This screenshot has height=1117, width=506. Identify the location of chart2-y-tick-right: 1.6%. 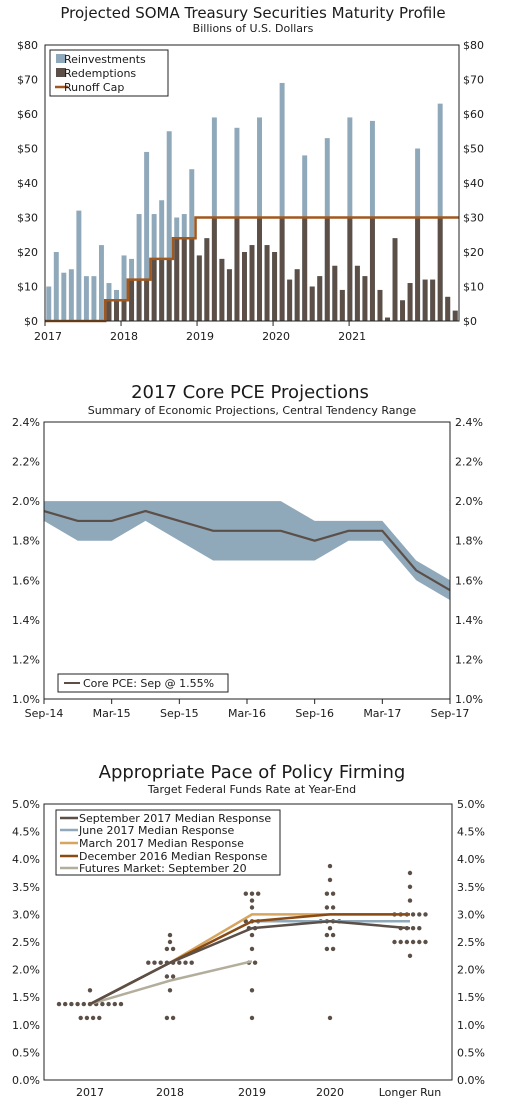
(469, 580).